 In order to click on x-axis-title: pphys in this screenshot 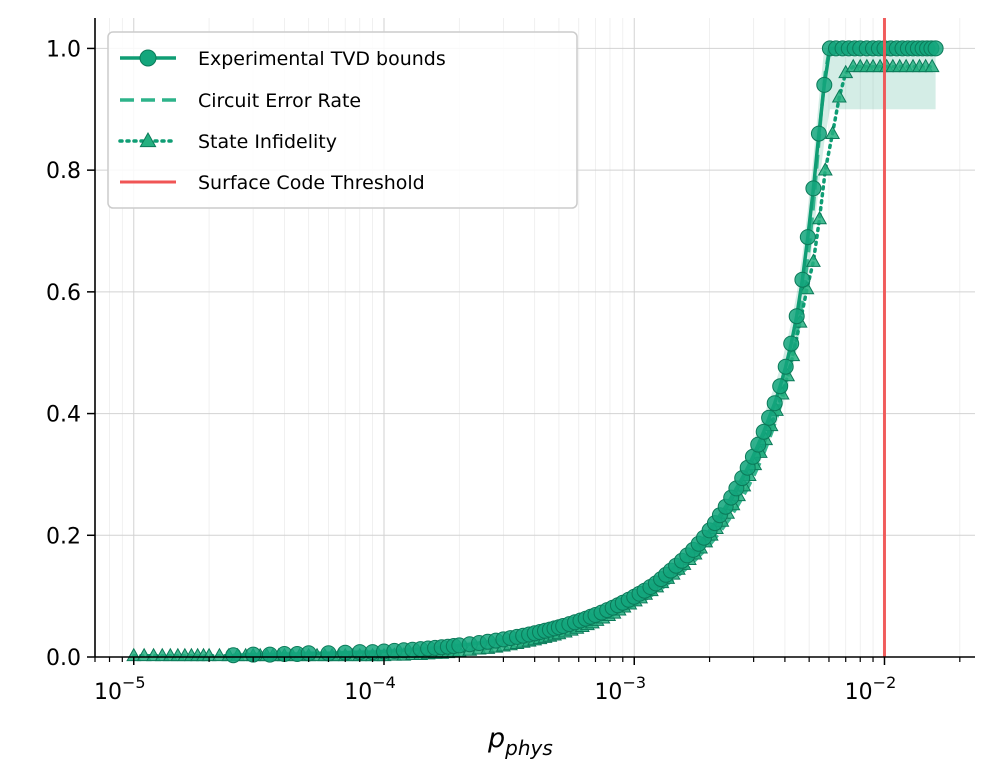, I will do `click(520, 741)`.